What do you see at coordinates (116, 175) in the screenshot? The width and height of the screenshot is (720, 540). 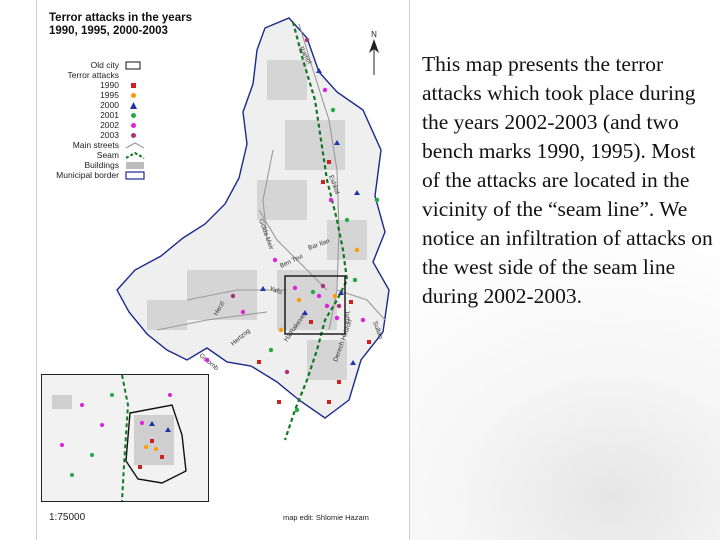 I see `legend-municipal-border: Municipal border` at bounding box center [116, 175].